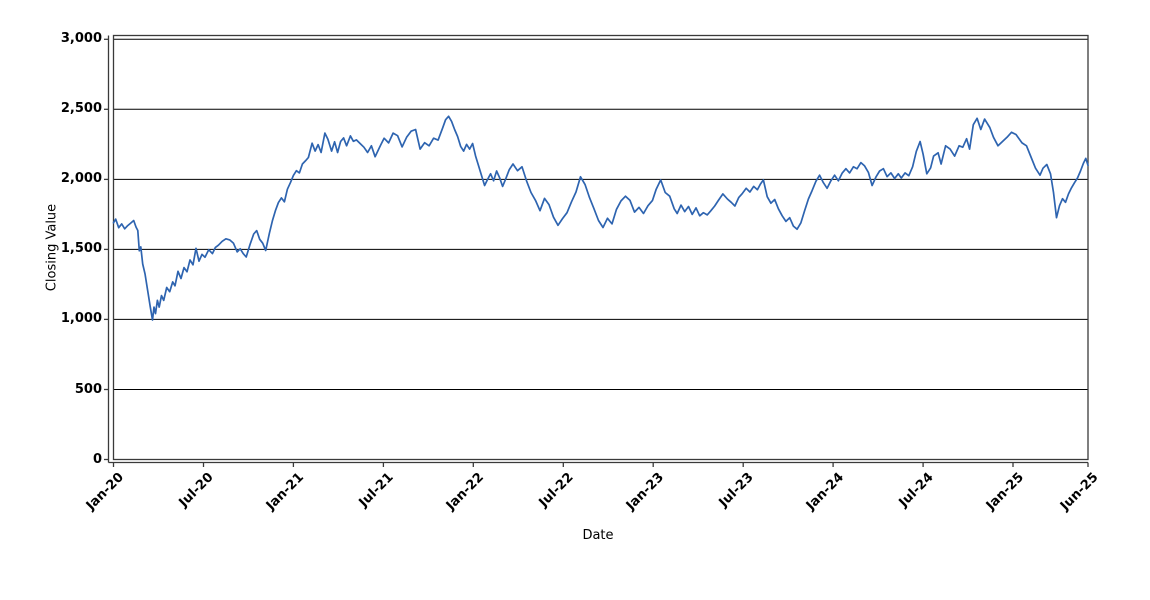 The height and width of the screenshot is (600, 1150). I want to click on x-axis-title: Date, so click(598, 535).